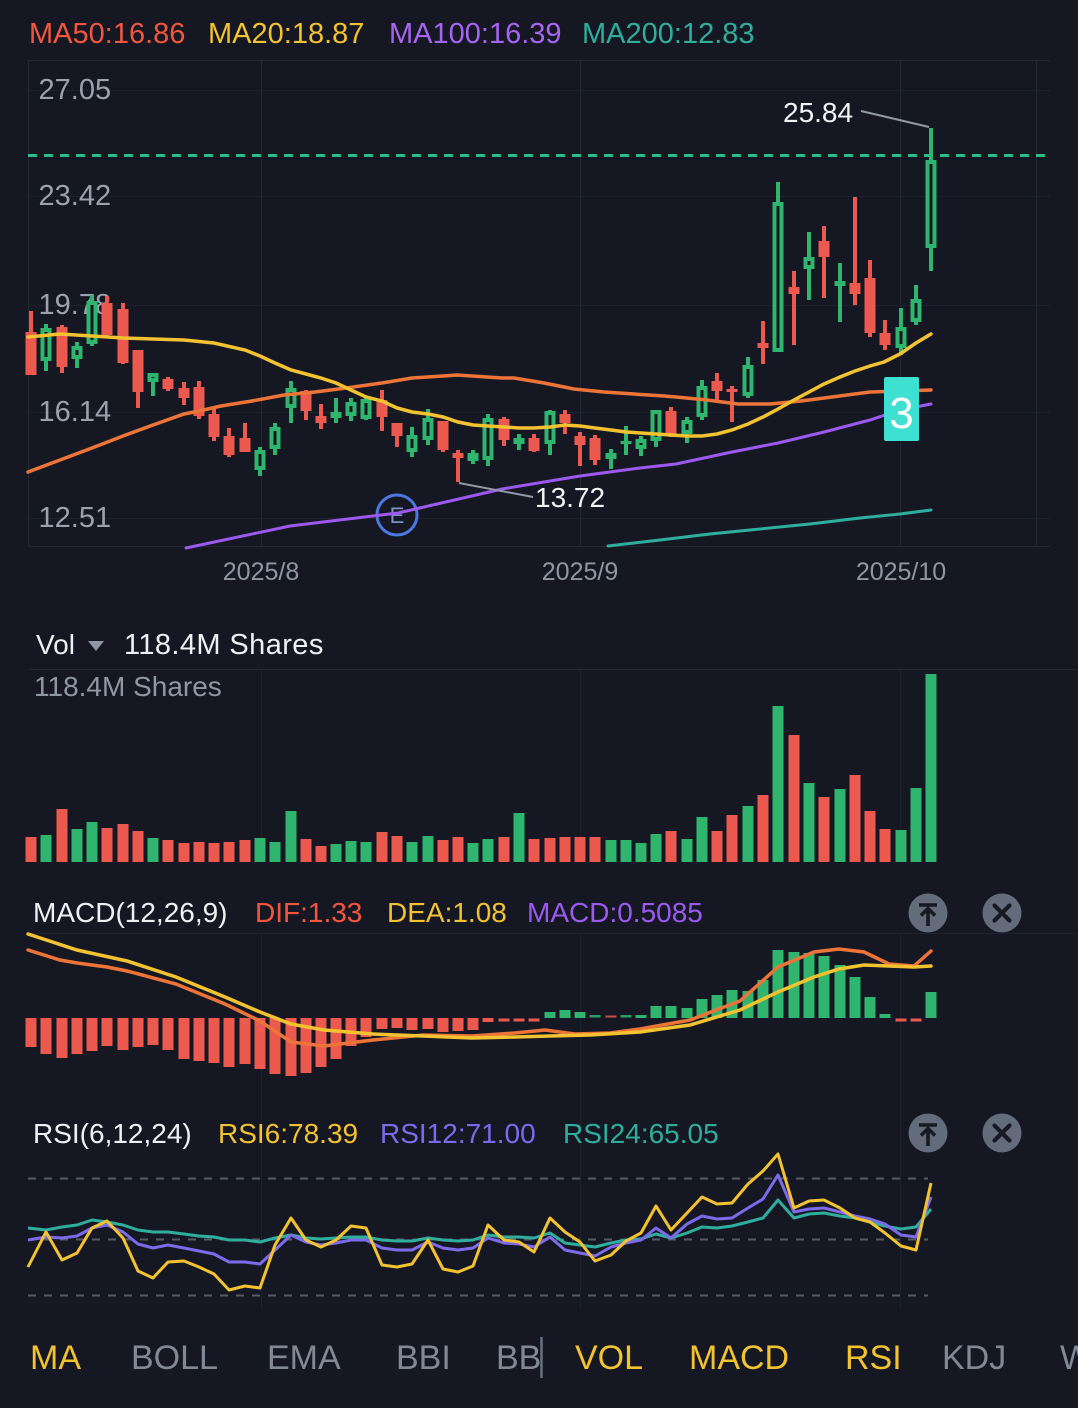  I want to click on svg-text: BBI, so click(423, 1358).